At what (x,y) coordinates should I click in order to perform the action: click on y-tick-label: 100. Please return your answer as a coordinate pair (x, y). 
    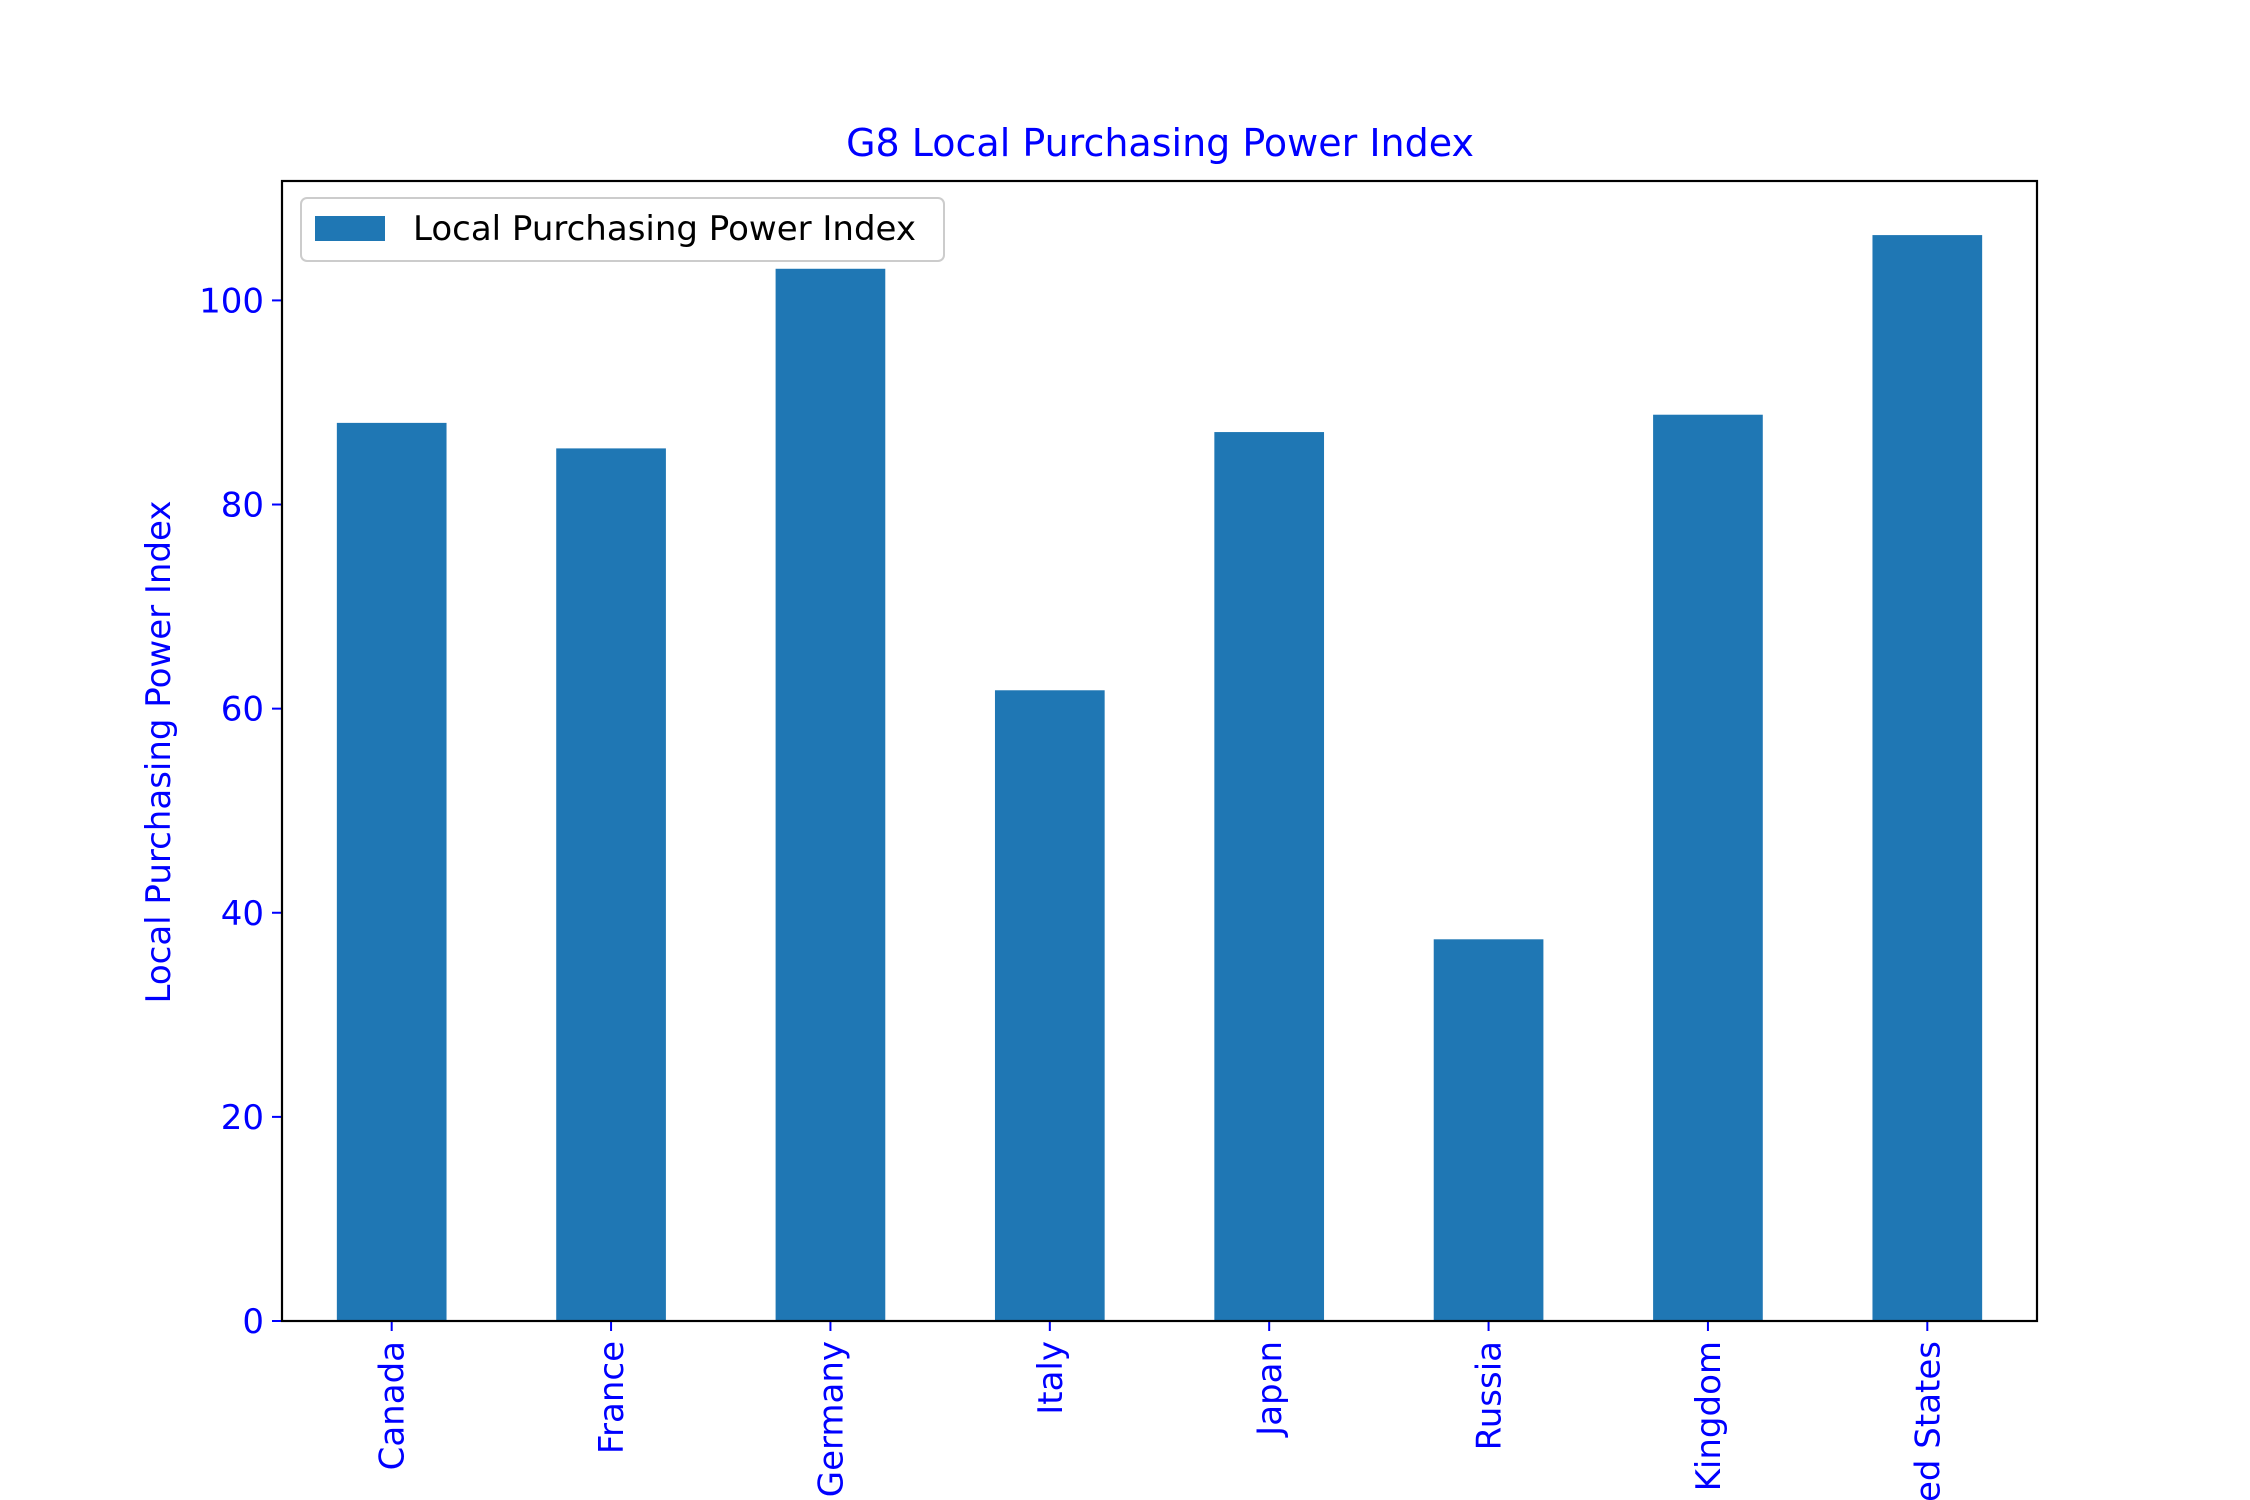
    Looking at the image, I should click on (231, 301).